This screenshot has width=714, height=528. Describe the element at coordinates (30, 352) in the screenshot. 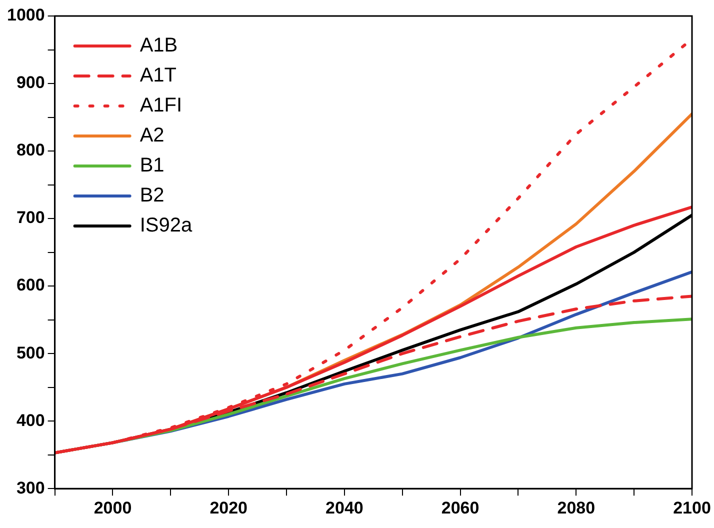

I see `y-tick-label: 500` at that location.